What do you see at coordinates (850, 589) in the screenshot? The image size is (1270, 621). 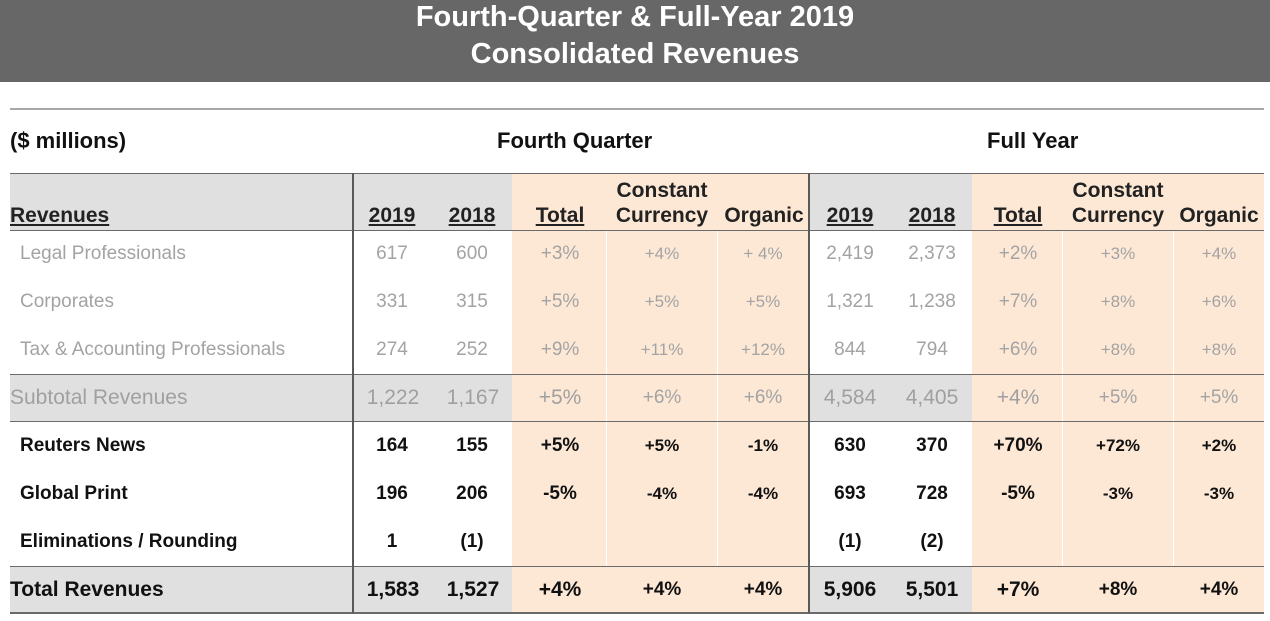 I see `table-cell: 5,906` at bounding box center [850, 589].